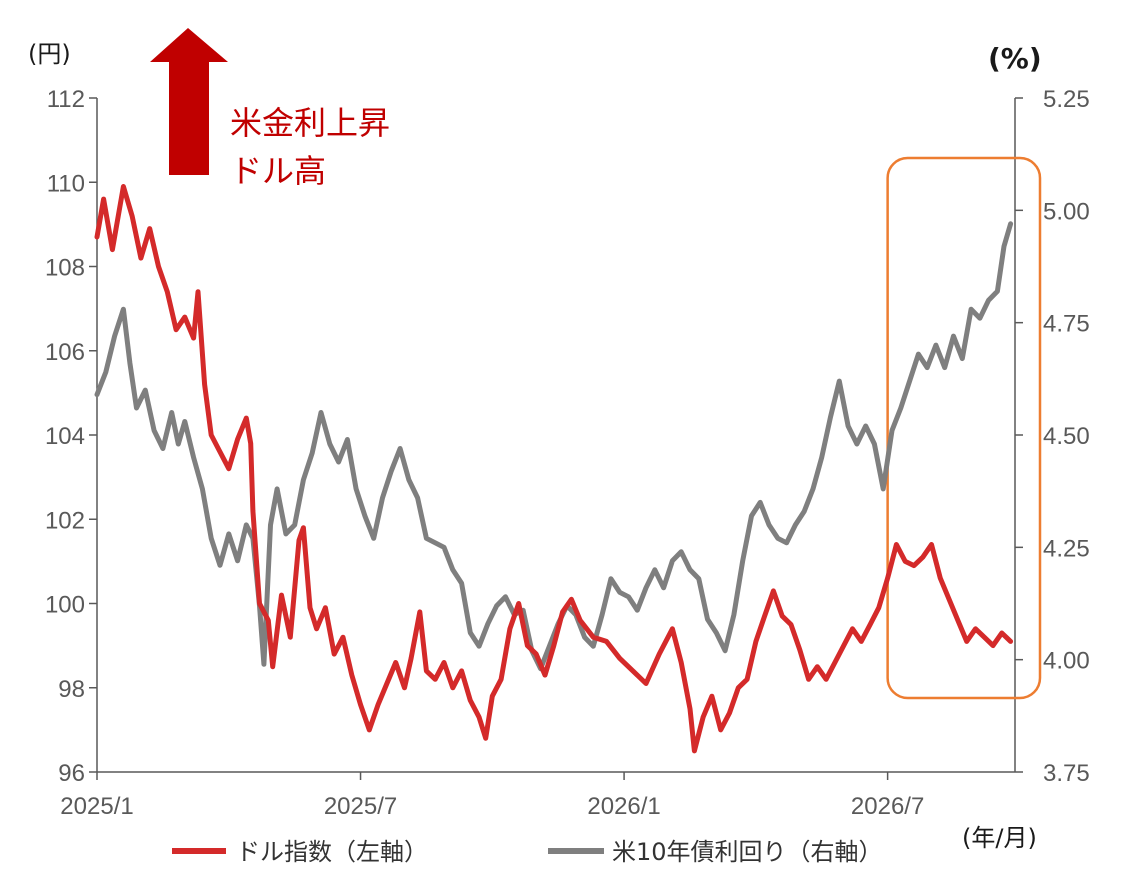 This screenshot has height=877, width=1134. Describe the element at coordinates (747, 852) in the screenshot. I see `legend-label-us10y: 米10年債利回り（右軸）` at that location.